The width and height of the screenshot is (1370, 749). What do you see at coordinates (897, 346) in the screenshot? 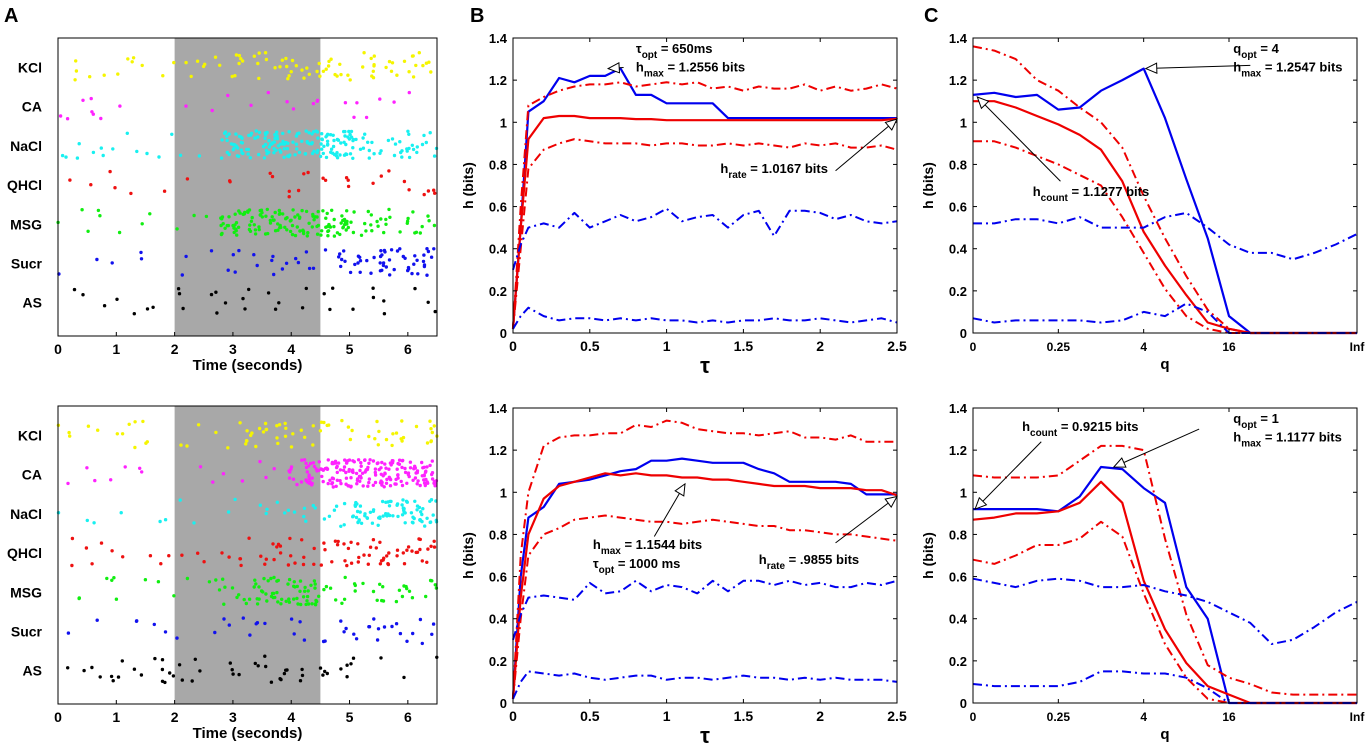
I see `x-tick-label: 2.5` at bounding box center [897, 346].